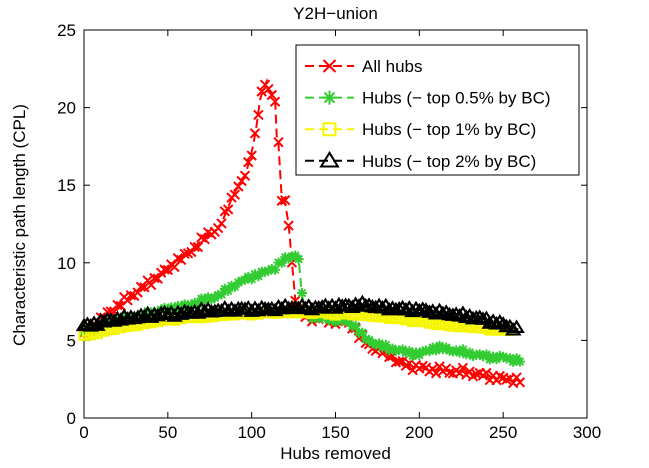 Image resolution: width=649 pixels, height=468 pixels. What do you see at coordinates (456, 98) in the screenshot?
I see `legend-label: Hubs (− top 0.5% by BC)` at bounding box center [456, 98].